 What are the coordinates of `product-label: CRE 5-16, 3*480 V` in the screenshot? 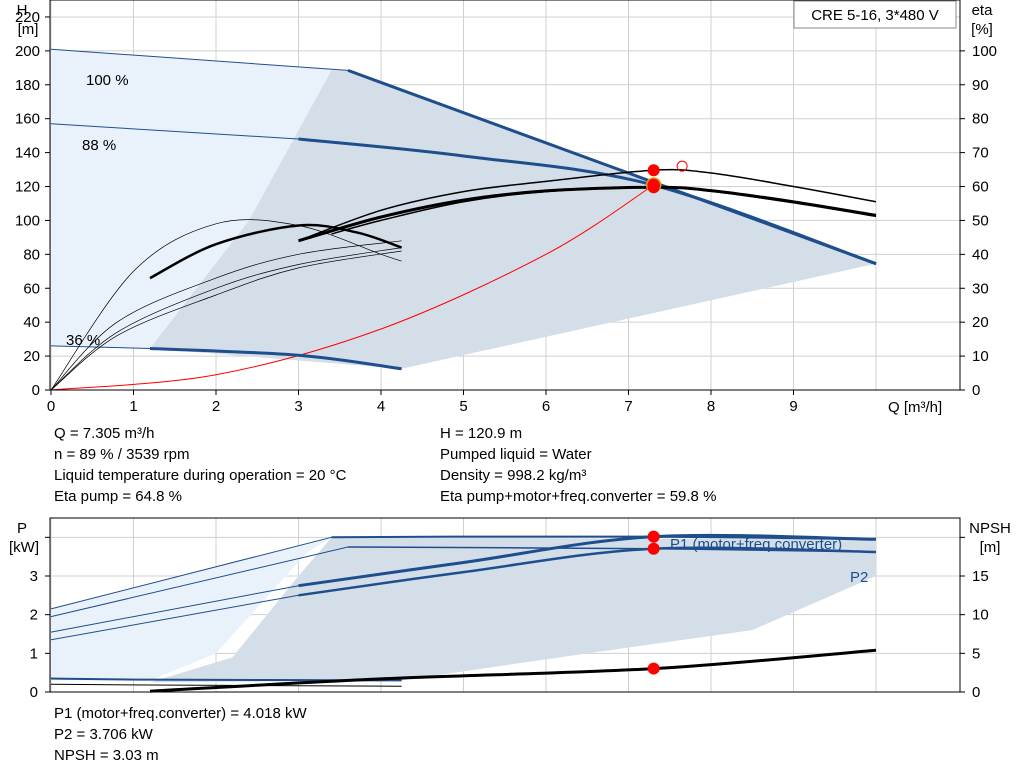 It's located at (875, 15).